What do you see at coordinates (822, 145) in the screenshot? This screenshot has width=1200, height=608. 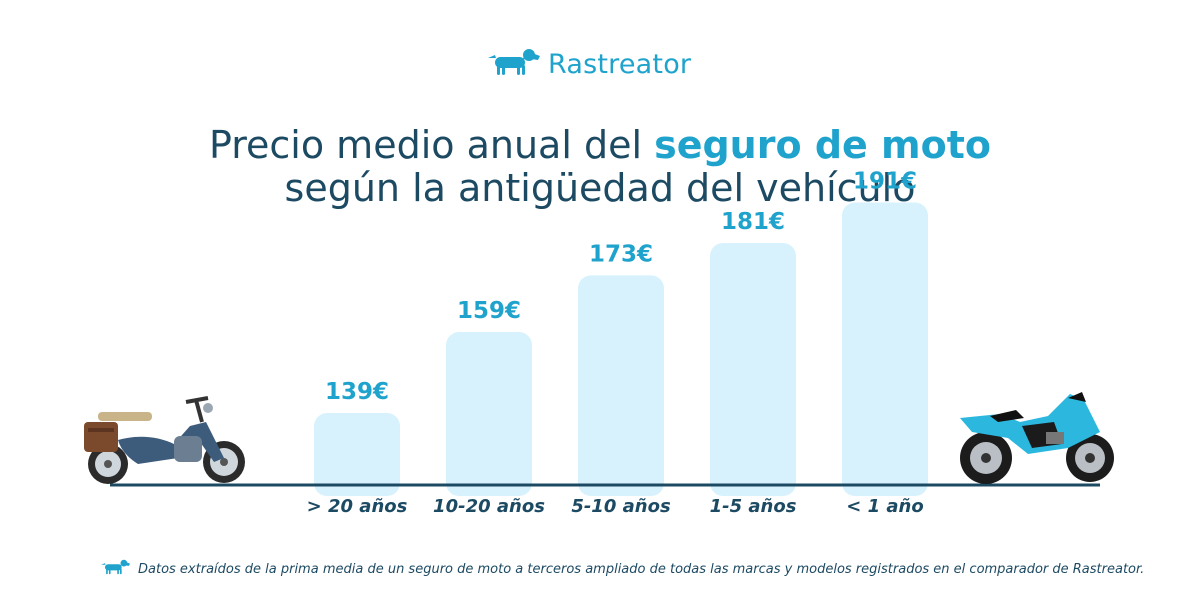 I see `title-highlight: seguro de moto` at bounding box center [822, 145].